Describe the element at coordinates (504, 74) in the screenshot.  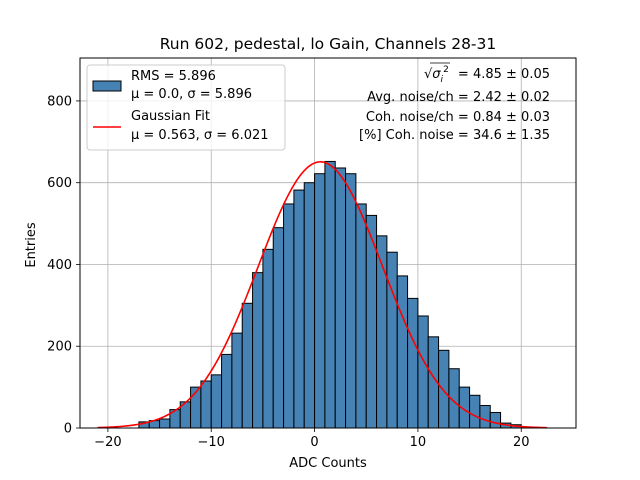
I see `annotation-sigma: = 4.85 ± 0.05` at that location.